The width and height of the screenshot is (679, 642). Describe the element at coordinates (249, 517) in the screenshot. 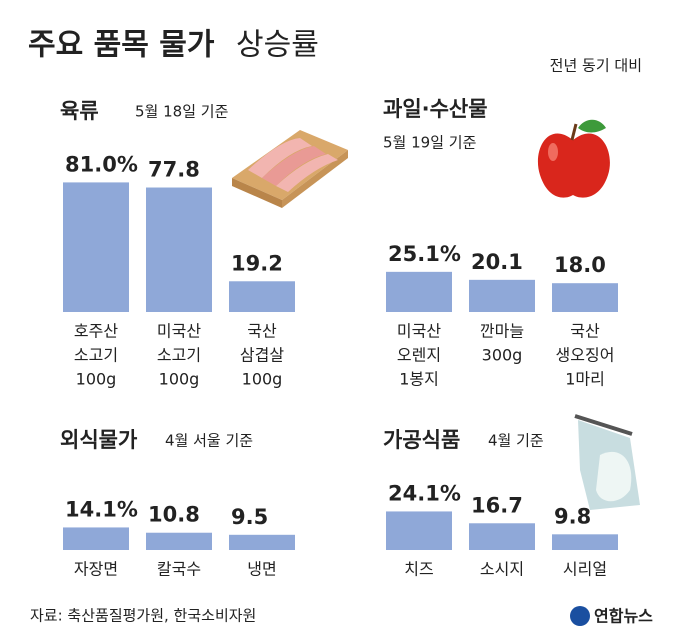

I see `value-label: 9.5` at that location.